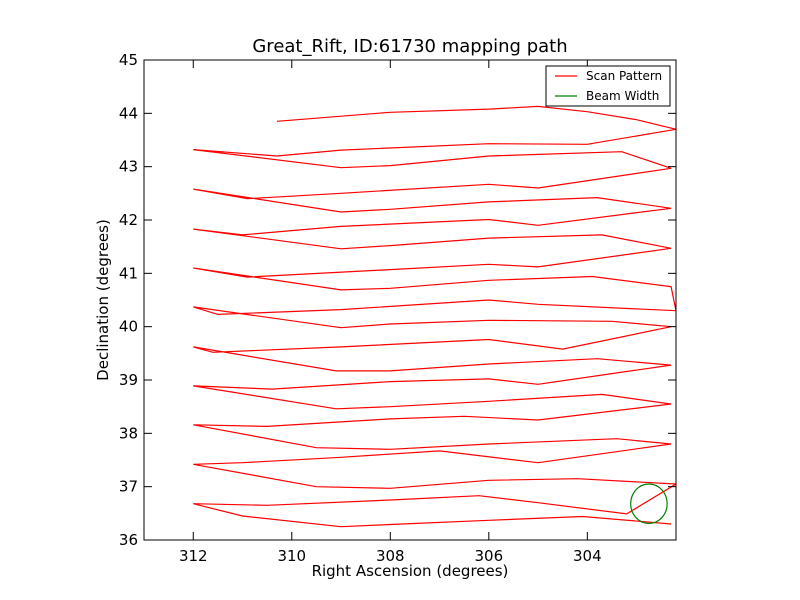  I want to click on chart-title: Great_Rift, ID:61730 mapping path, so click(409, 46).